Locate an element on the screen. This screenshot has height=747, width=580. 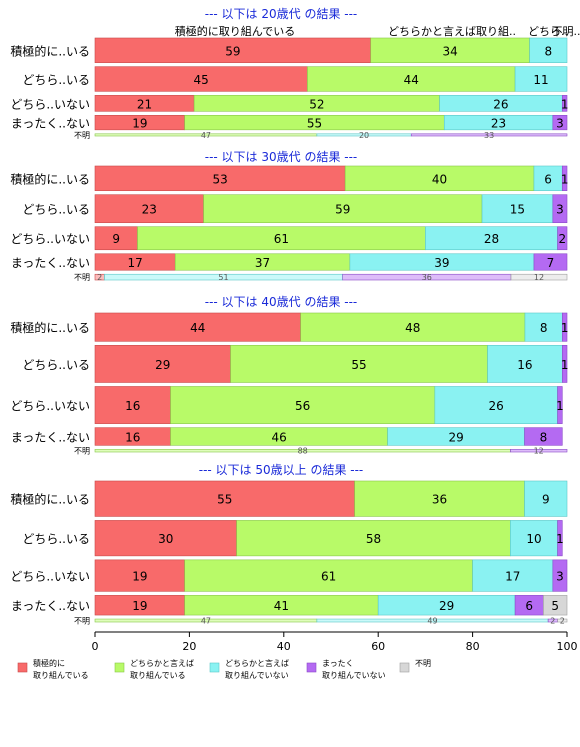
data-label-3-4-3: 2 is located at coordinates (552, 621).